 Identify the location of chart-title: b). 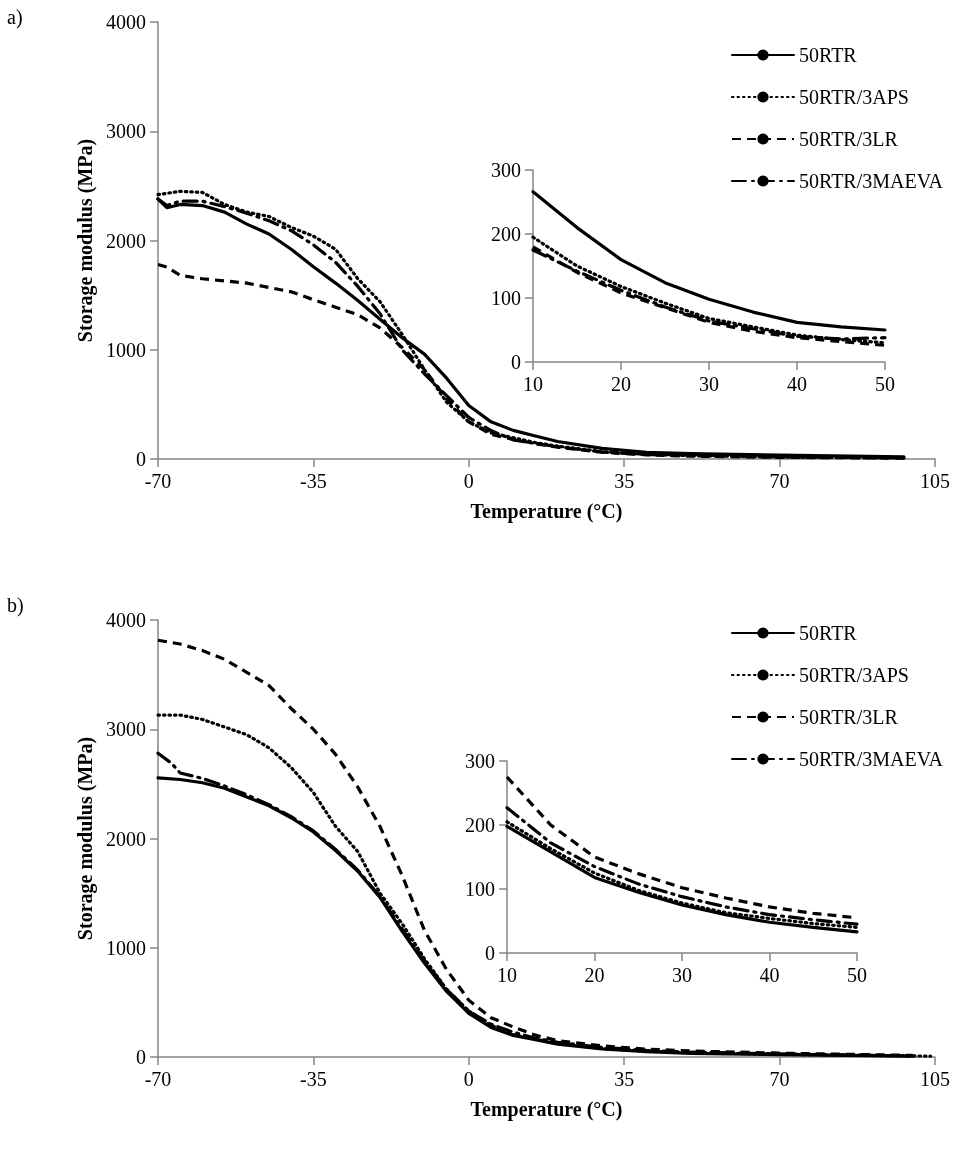
(15, 605).